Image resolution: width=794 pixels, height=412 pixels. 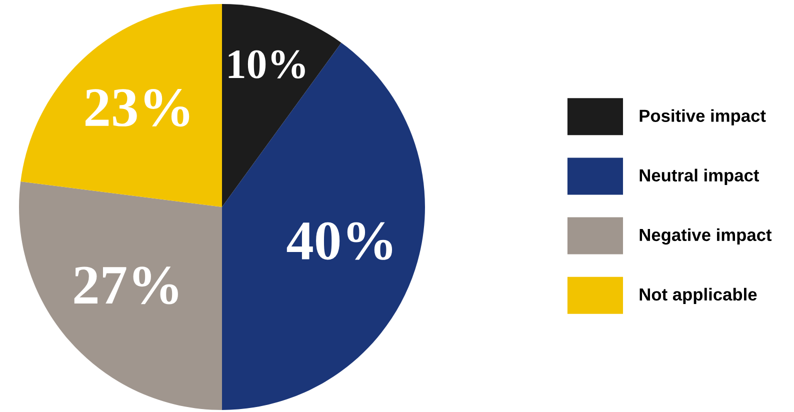 I want to click on legend-label: Positive impact, so click(x=703, y=117).